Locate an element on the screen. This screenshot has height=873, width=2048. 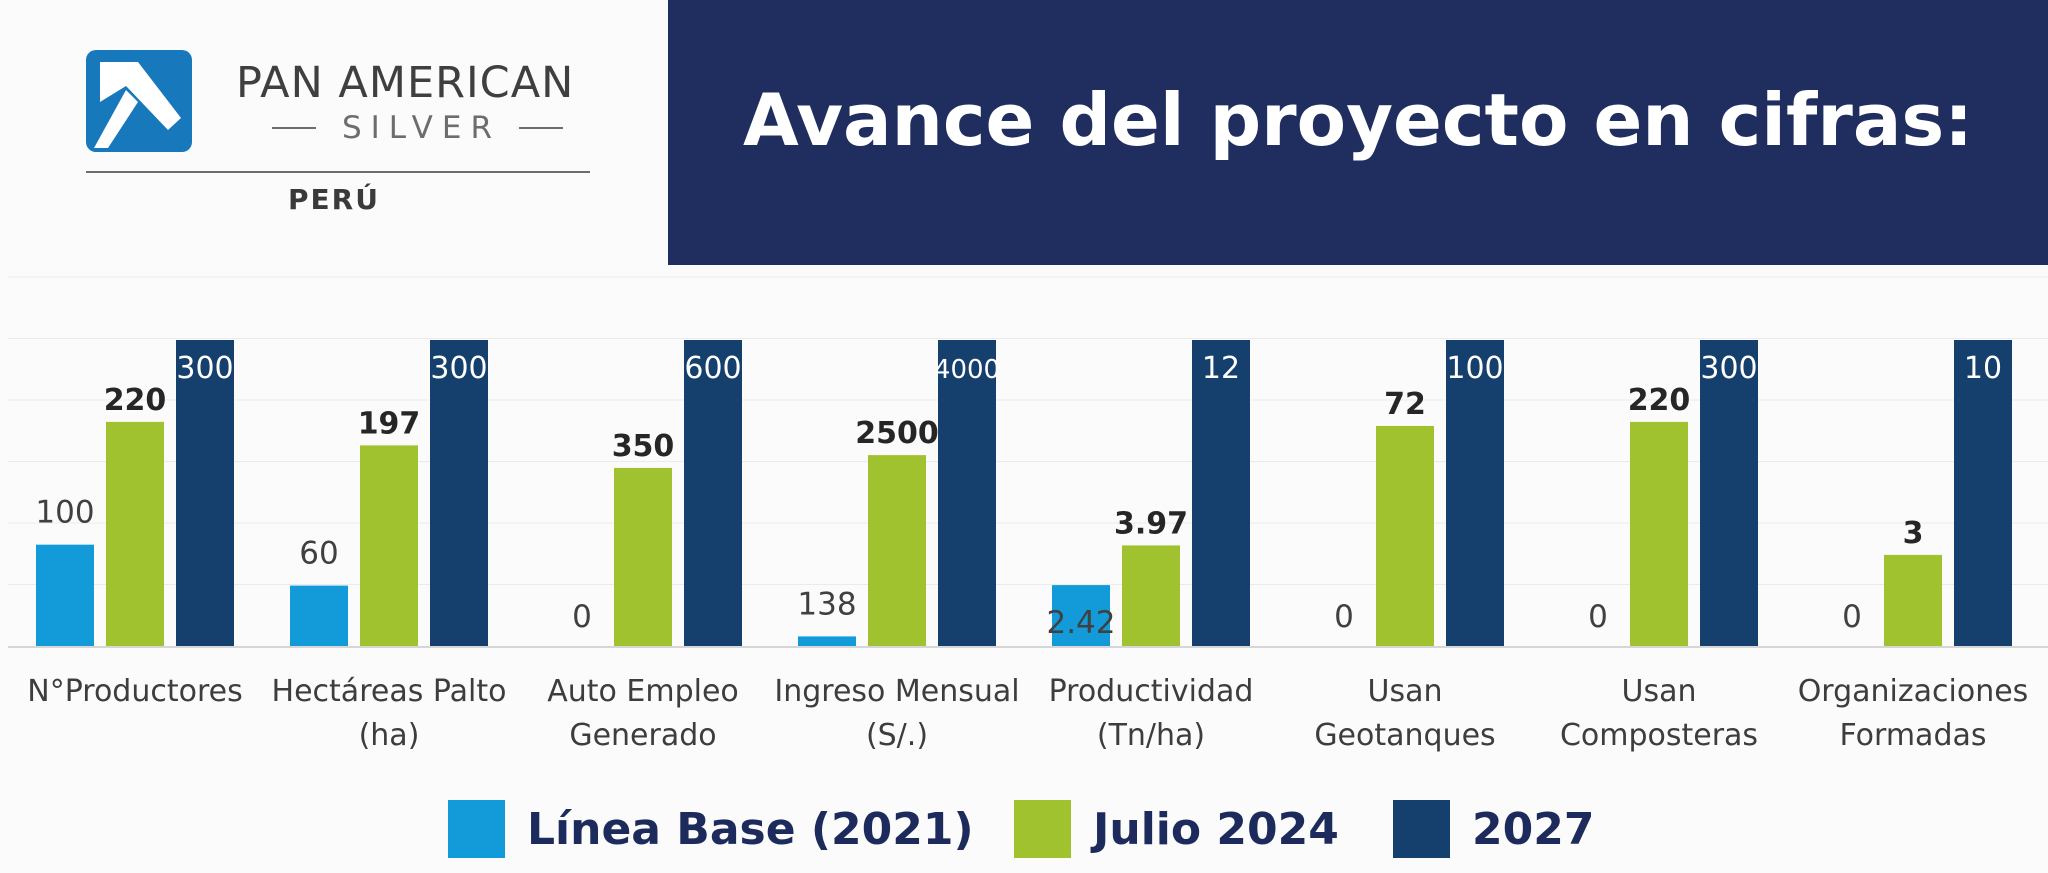
bar-1-s0 is located at coordinates (319, 616).